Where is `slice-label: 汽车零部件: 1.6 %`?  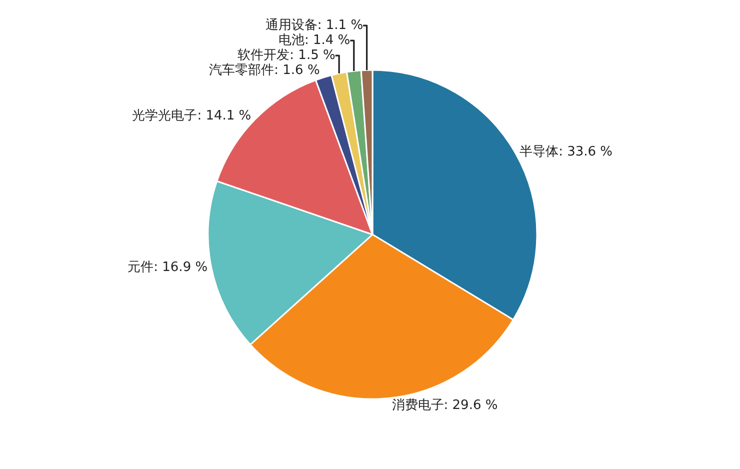 slice-label: 汽车零部件: 1.6 % is located at coordinates (264, 70).